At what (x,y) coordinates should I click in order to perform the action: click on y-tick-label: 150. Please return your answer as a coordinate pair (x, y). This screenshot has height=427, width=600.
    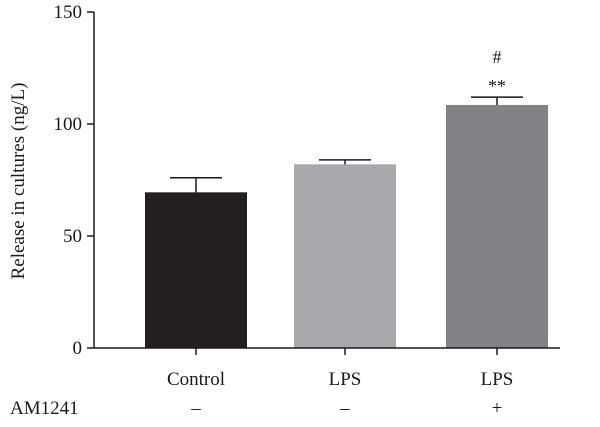
    Looking at the image, I should click on (68, 12).